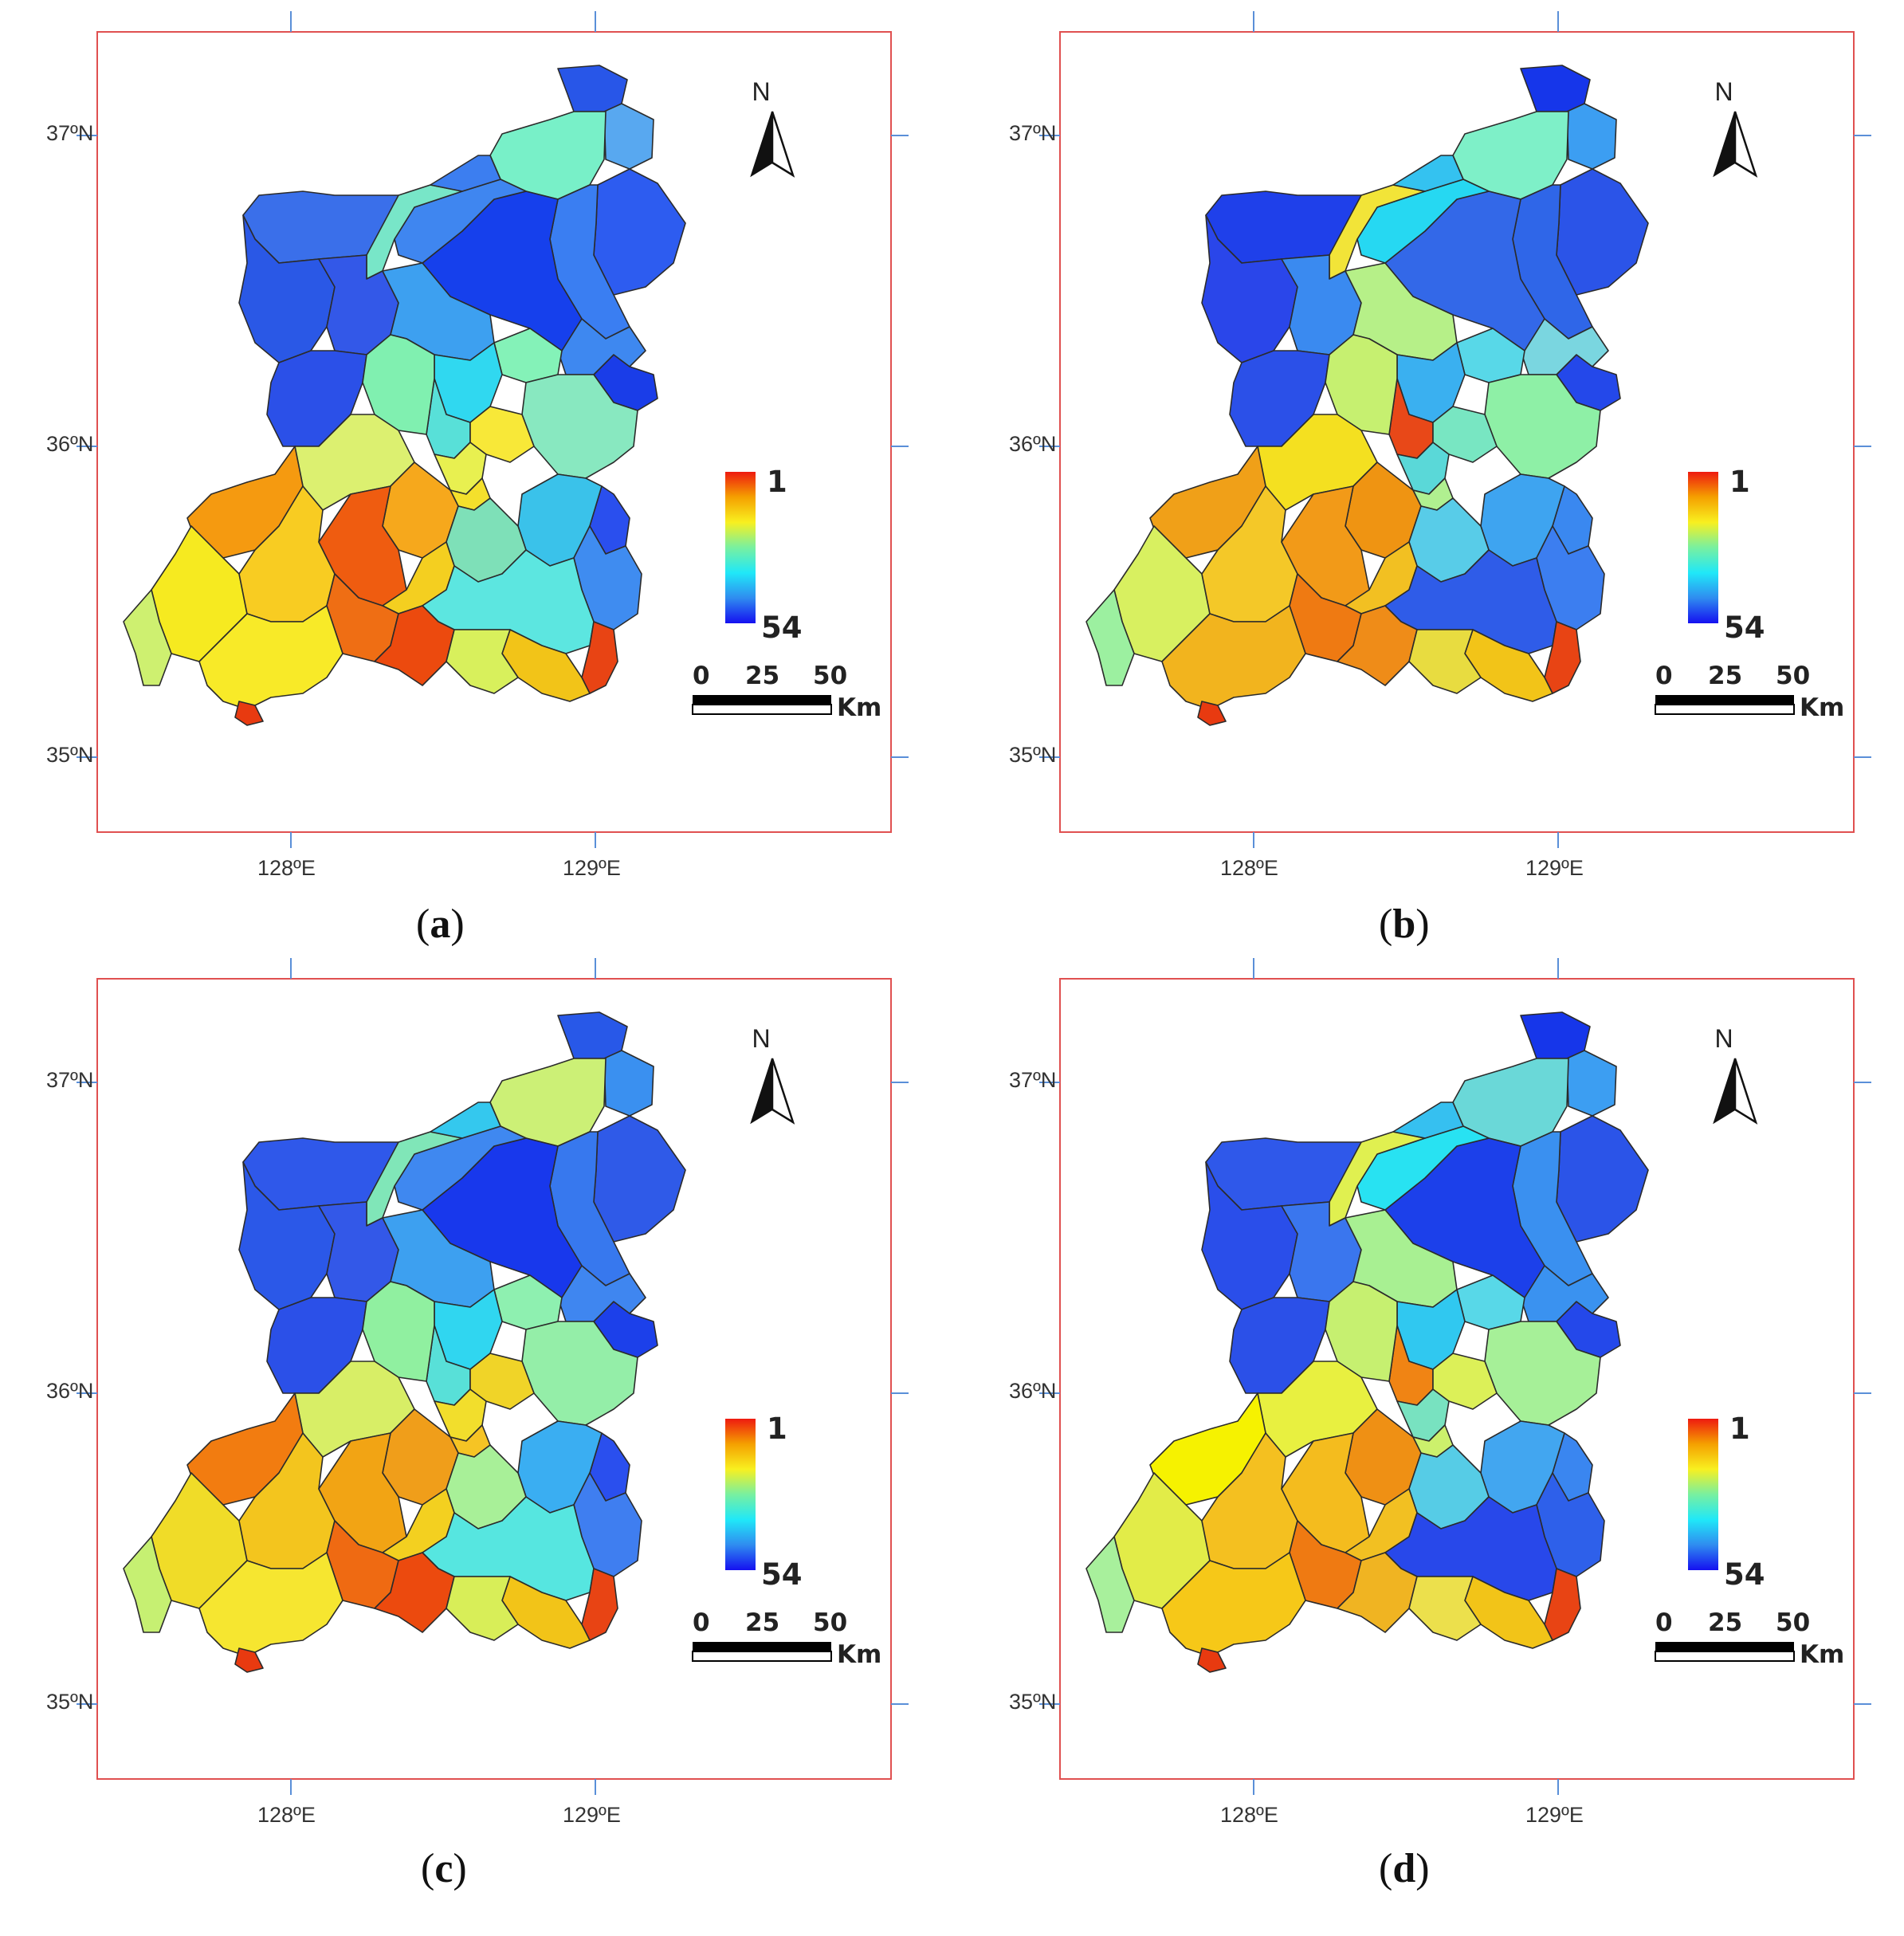  What do you see at coordinates (1404, 924) in the screenshot?
I see `caption-b-letter: b` at bounding box center [1404, 924].